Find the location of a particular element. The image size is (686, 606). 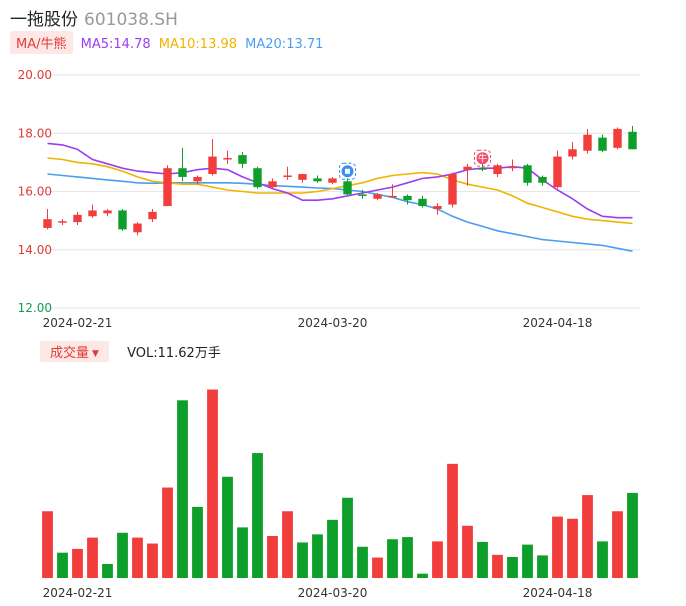

chart-markers: 牛 is located at coordinates (415, 164).